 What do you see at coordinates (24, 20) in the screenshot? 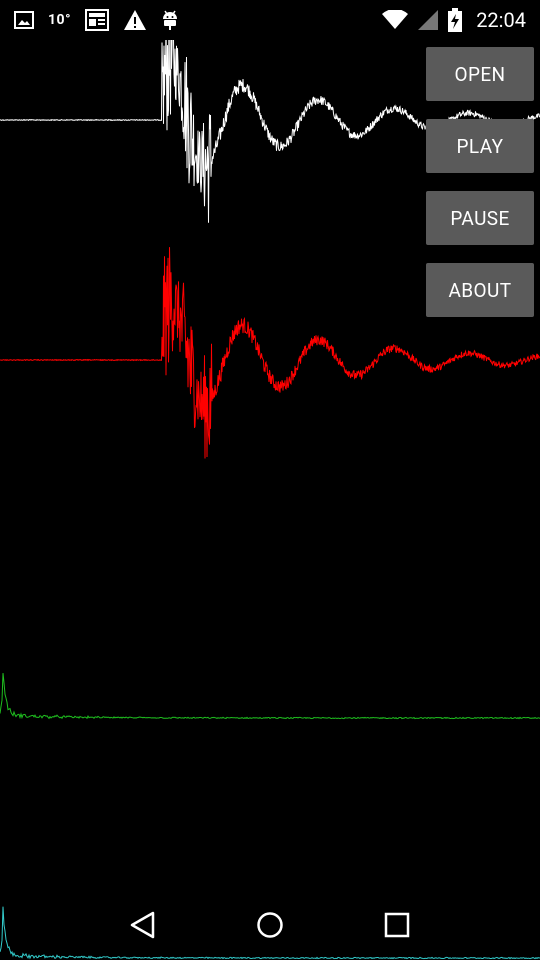
I see `image-icon` at bounding box center [24, 20].